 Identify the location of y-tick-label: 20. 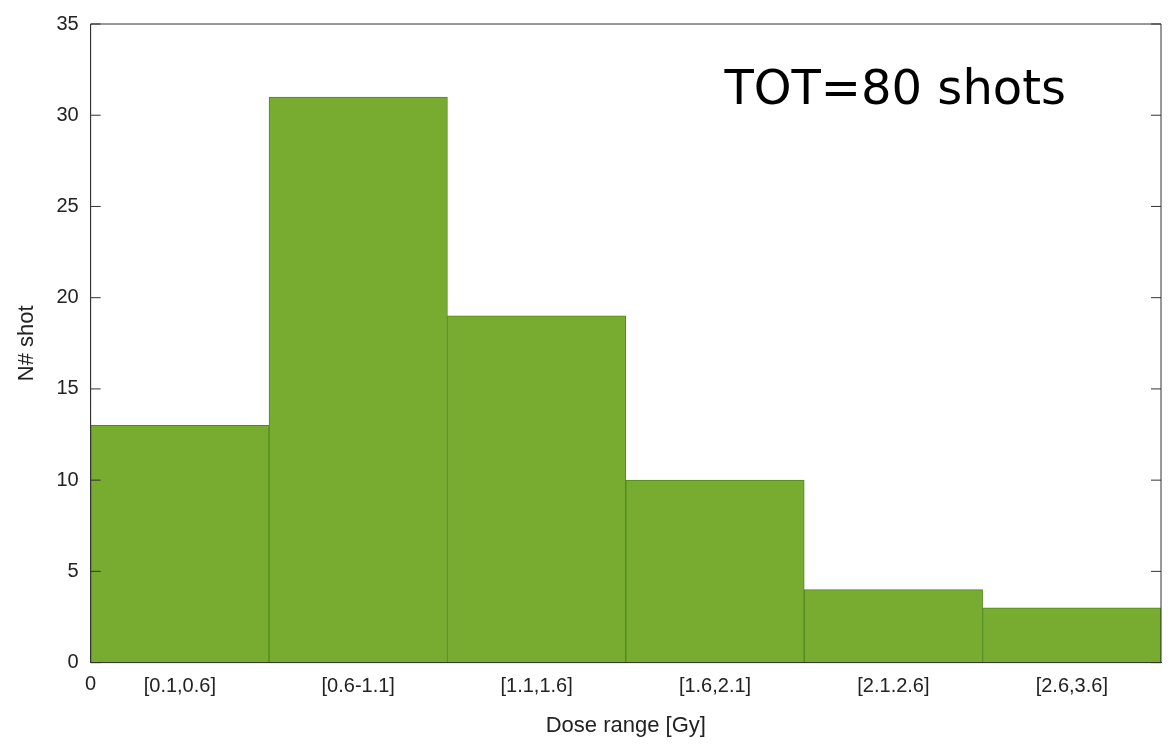
(67, 296).